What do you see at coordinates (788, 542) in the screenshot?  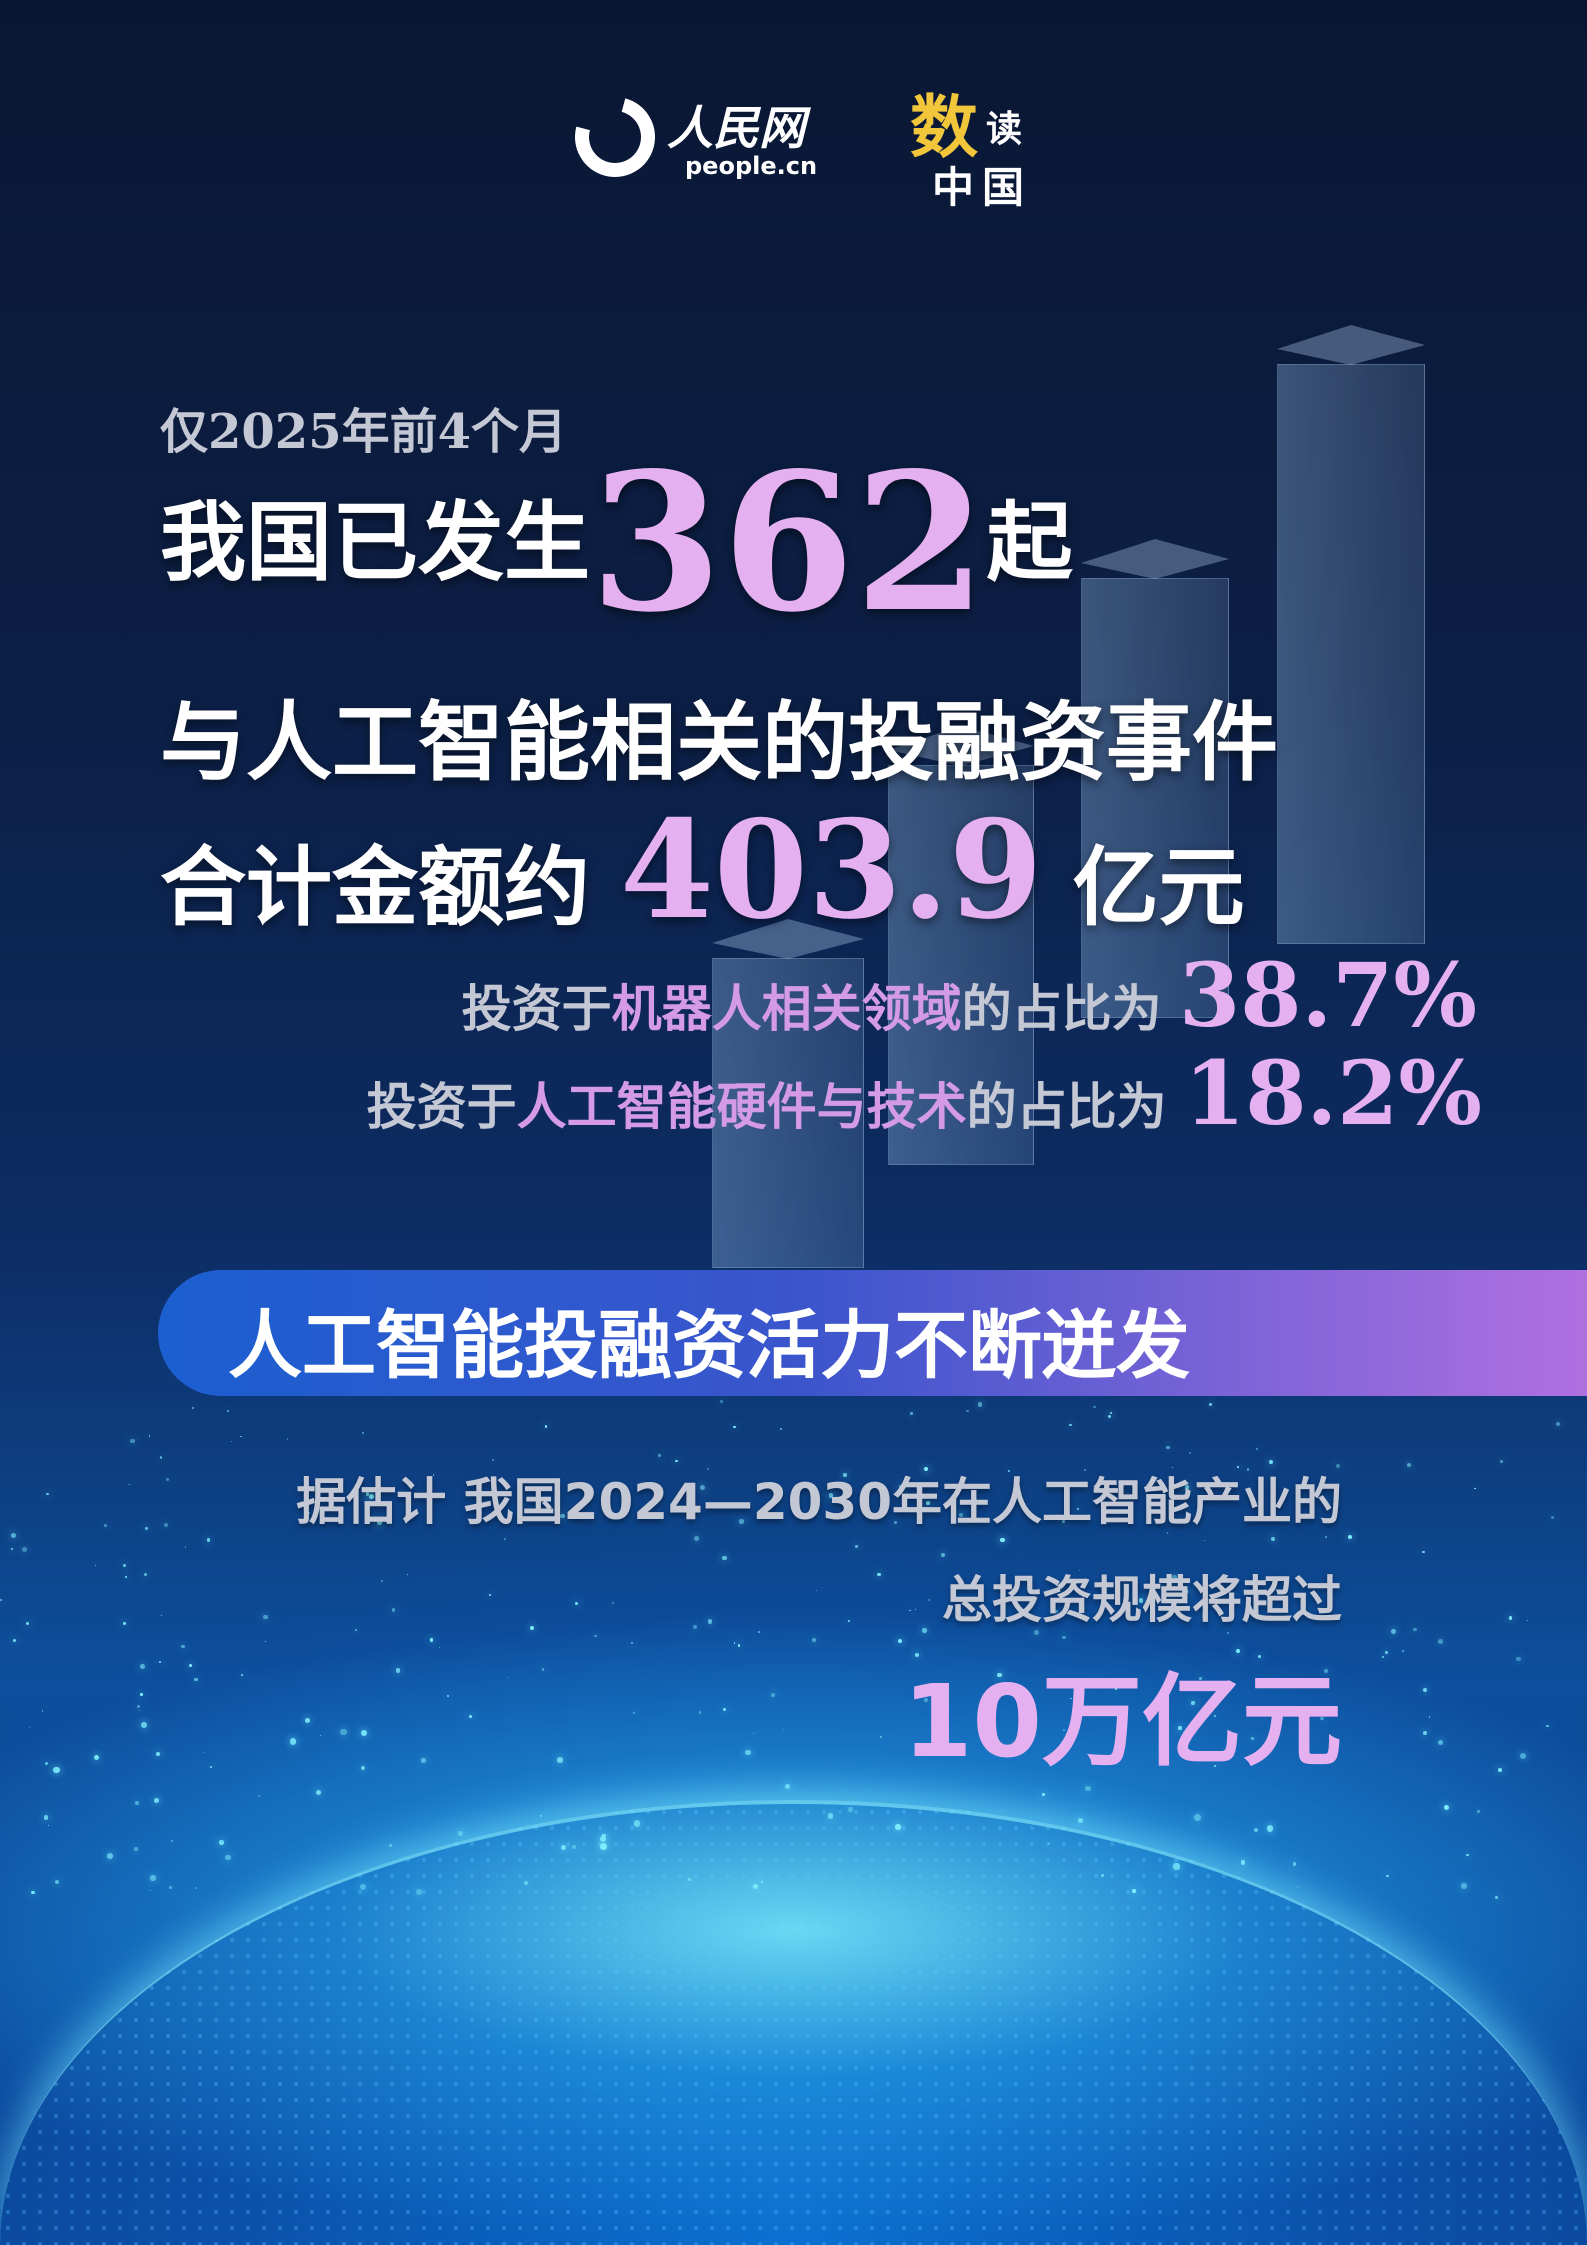 I see `event-count: 362` at bounding box center [788, 542].